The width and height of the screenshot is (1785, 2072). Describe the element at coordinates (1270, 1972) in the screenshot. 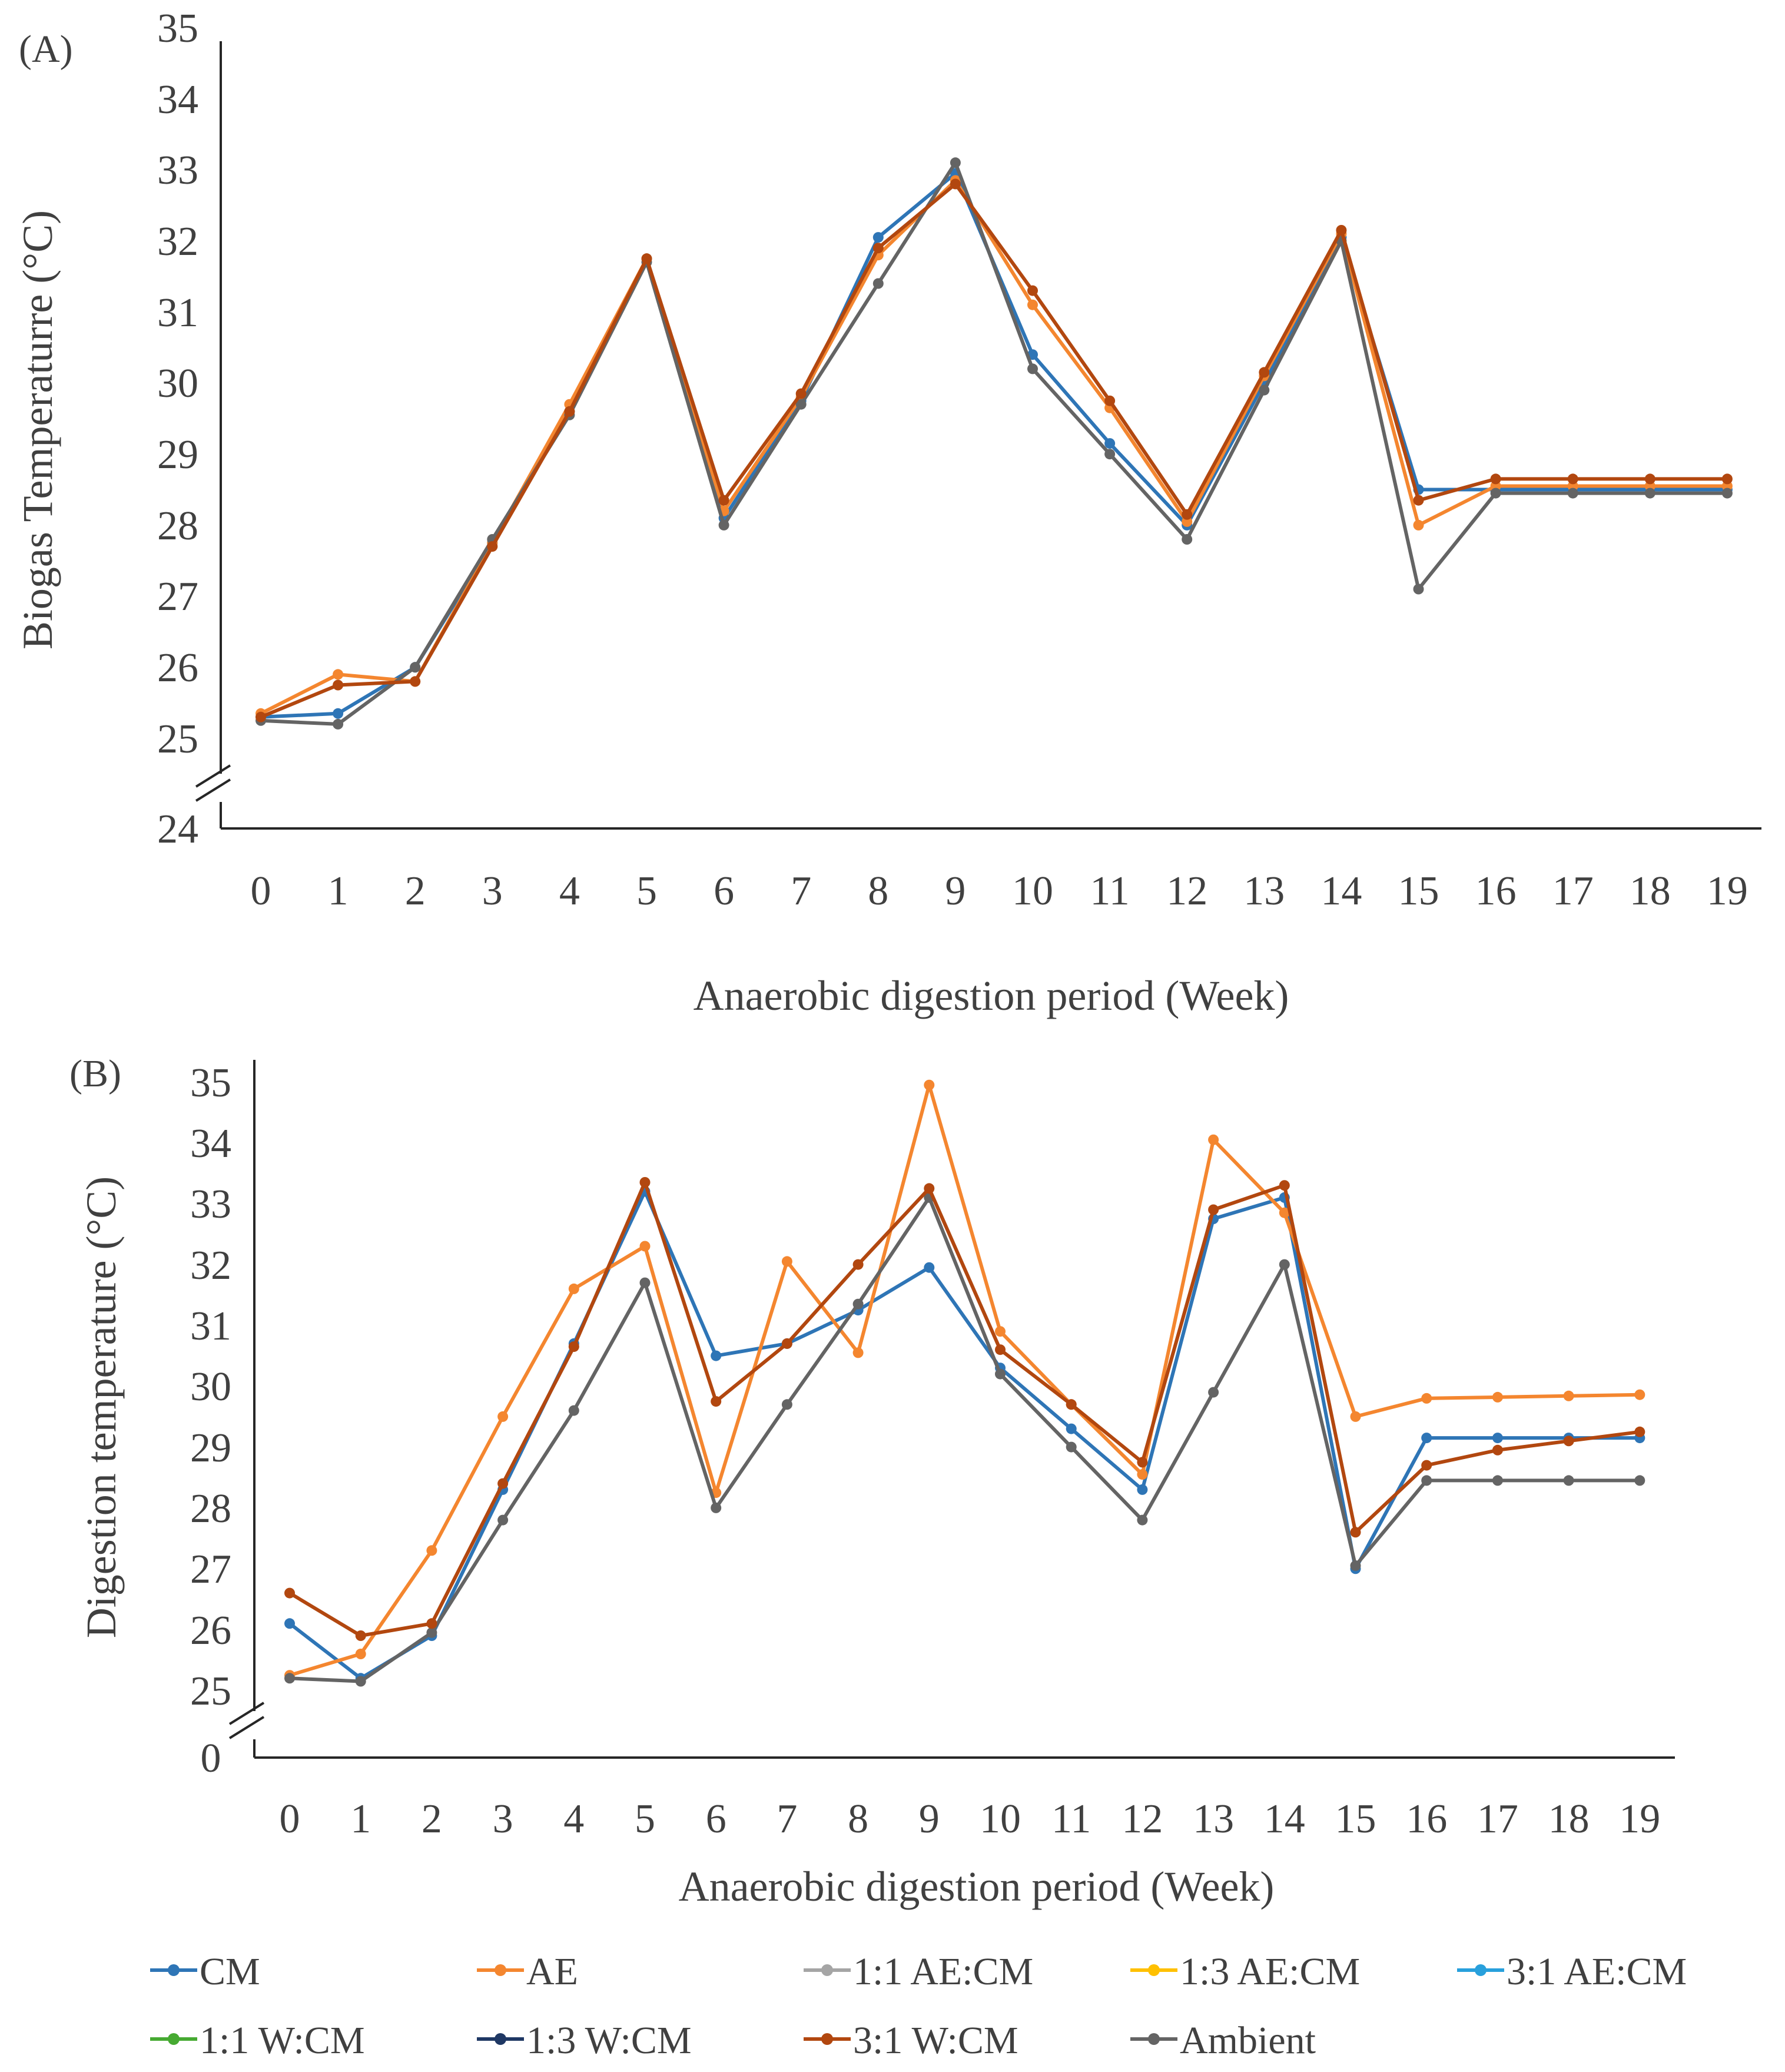

I see `legend-label: 1:3 AE:CM` at that location.